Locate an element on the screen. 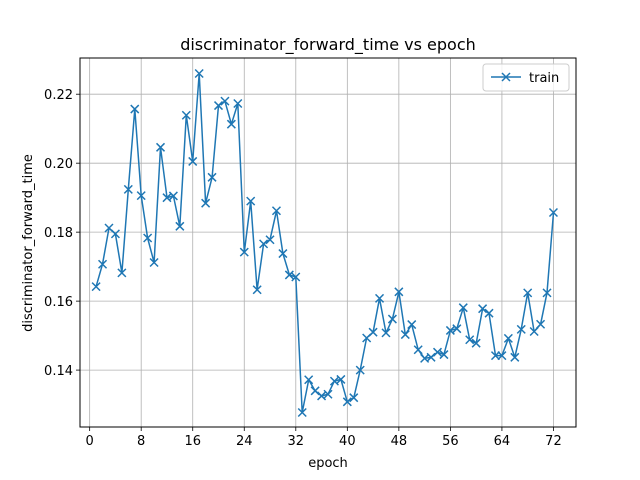 This screenshot has width=640, height=480. y-tick-label: 0.20 is located at coordinates (58, 164).